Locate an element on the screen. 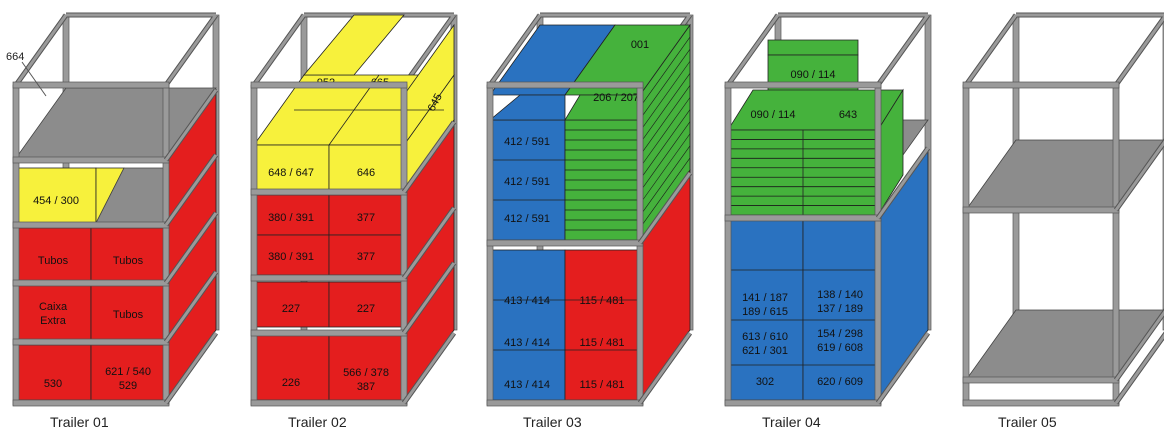  cargo-label: Caixa is located at coordinates (53, 307).